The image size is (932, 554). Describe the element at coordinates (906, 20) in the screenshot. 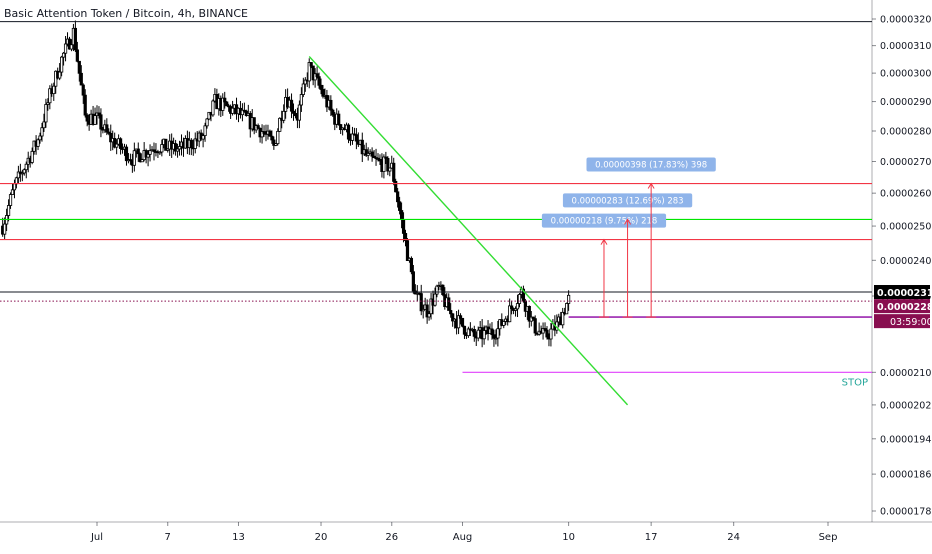

I see `y-tick-label: 0.00003200` at that location.